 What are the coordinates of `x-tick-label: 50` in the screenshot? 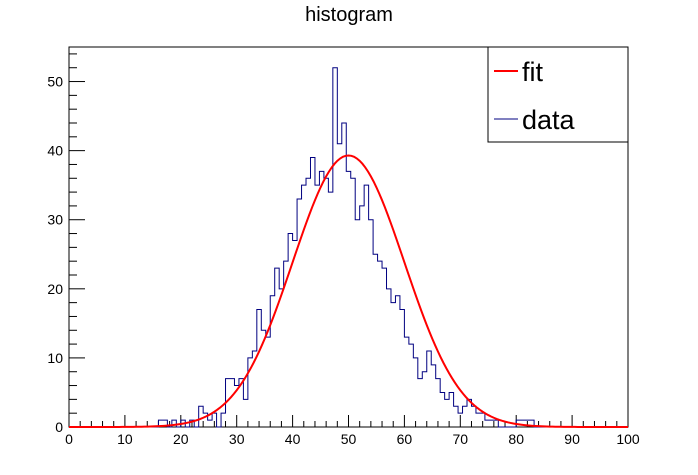 It's located at (349, 439).